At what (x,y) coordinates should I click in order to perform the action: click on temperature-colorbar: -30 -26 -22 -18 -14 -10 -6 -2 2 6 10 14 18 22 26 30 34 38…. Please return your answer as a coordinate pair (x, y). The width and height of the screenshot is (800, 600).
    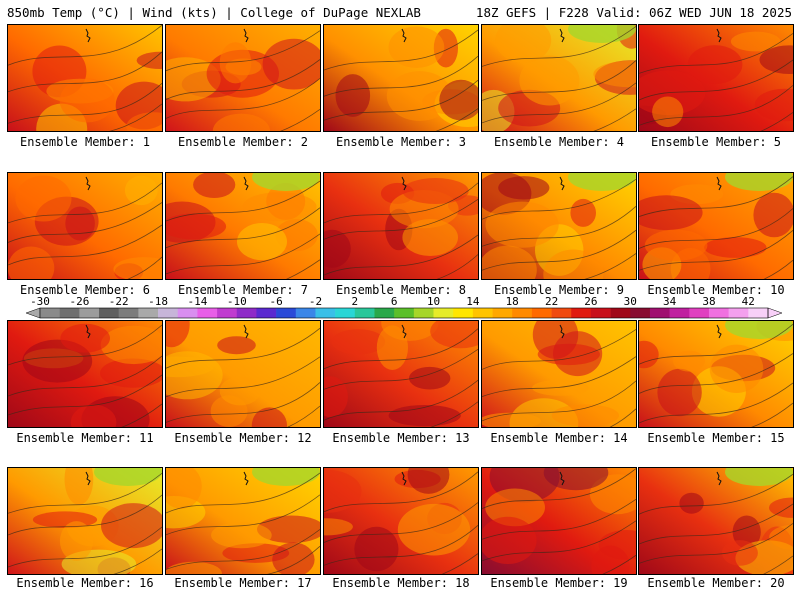
    Looking at the image, I should click on (404, 307).